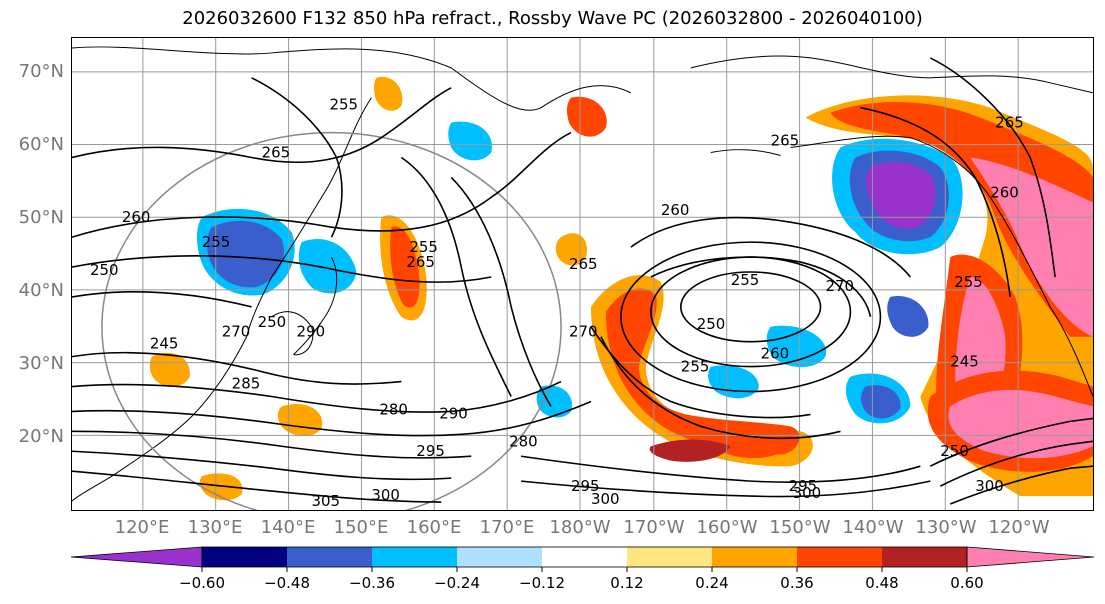 The image size is (1105, 604). I want to click on lat-label-40n: 40°N, so click(41, 290).